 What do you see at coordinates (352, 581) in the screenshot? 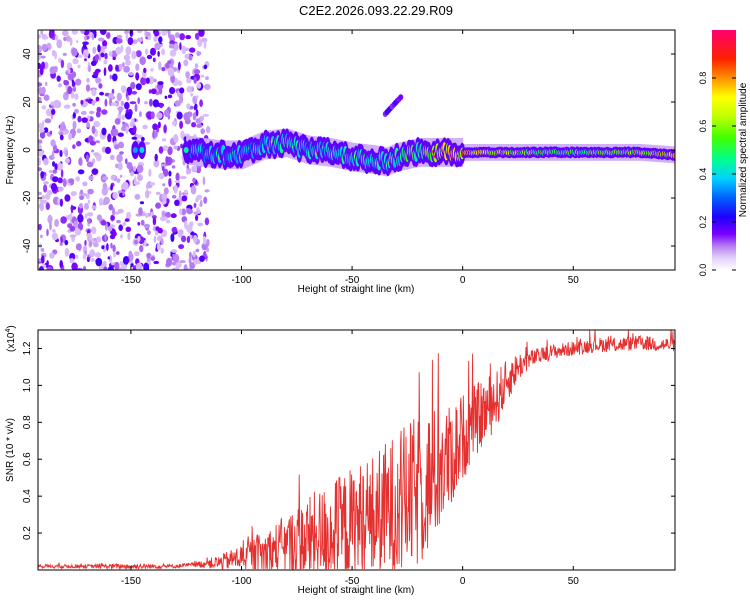
I see `x-tick-label: -50` at bounding box center [352, 581].